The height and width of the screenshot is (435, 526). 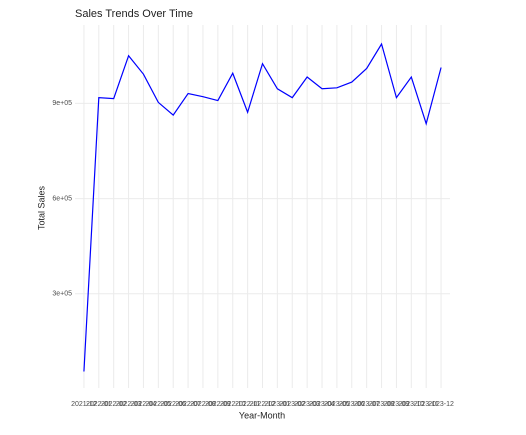 I want to click on x-tick-label: 2022-08, so click(x=203, y=404).